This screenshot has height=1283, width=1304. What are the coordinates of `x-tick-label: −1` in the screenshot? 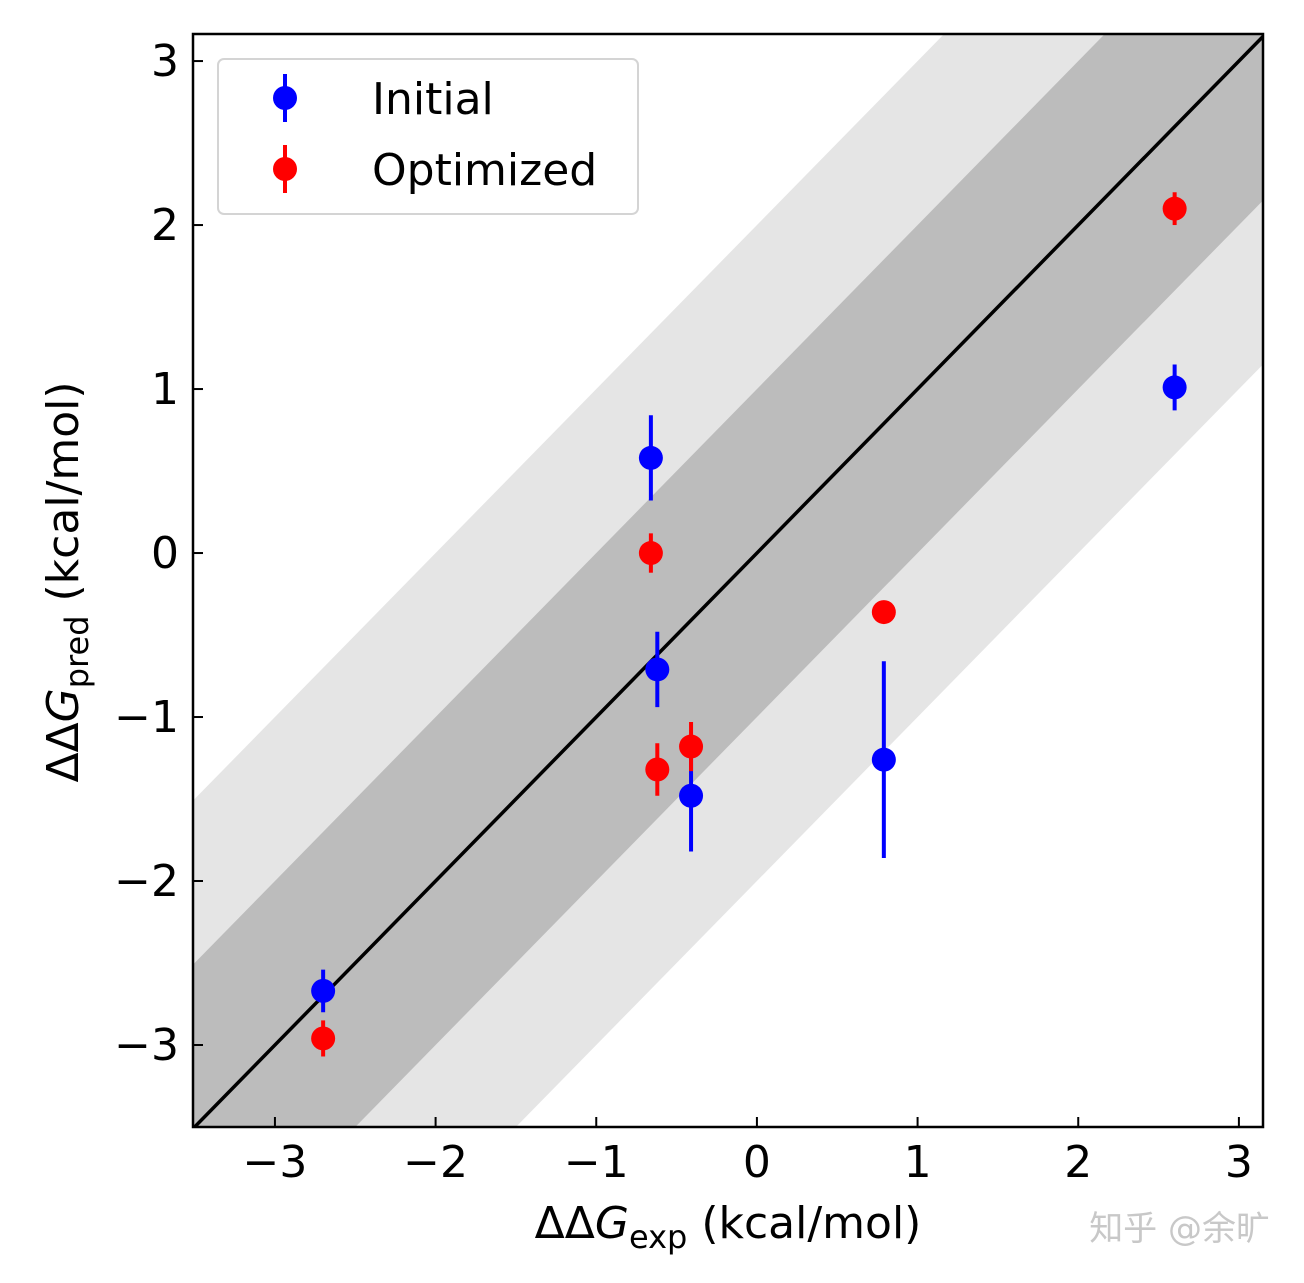 It's located at (596, 1162).